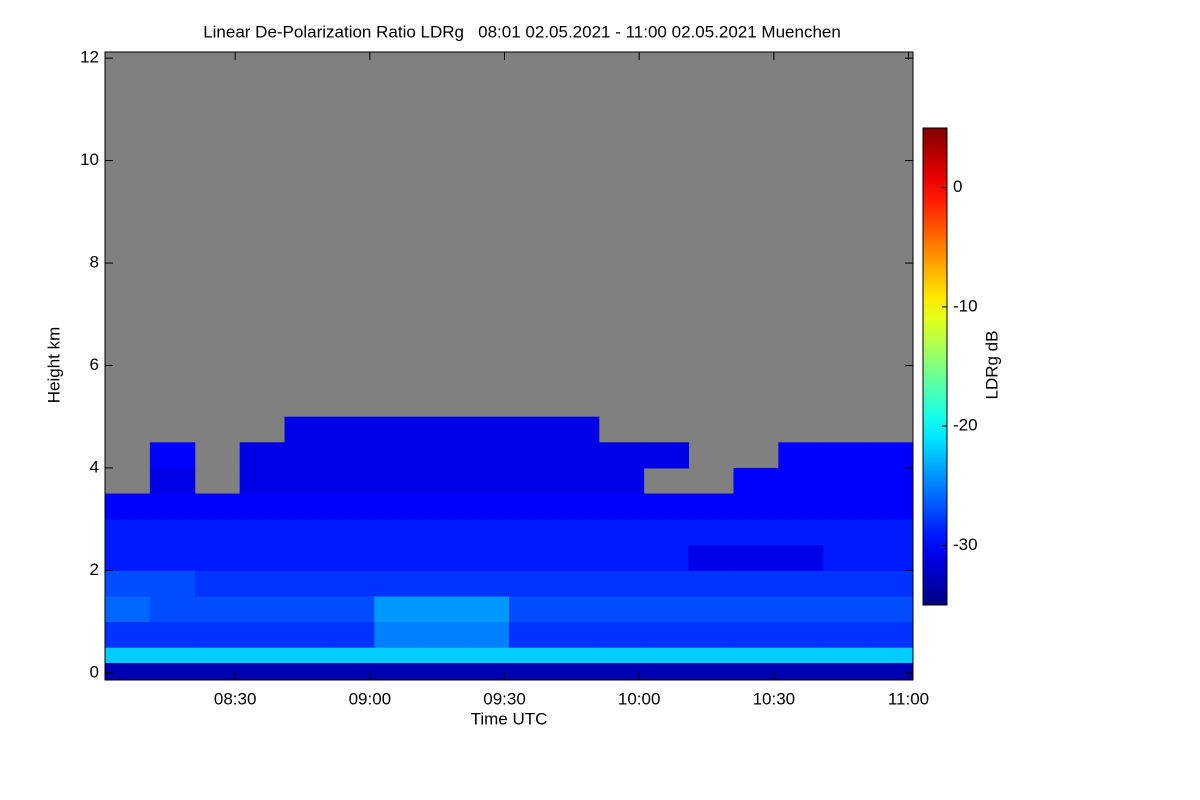 The height and width of the screenshot is (800, 1200). Describe the element at coordinates (965, 425) in the screenshot. I see `colorbar-tick-label: -20` at that location.